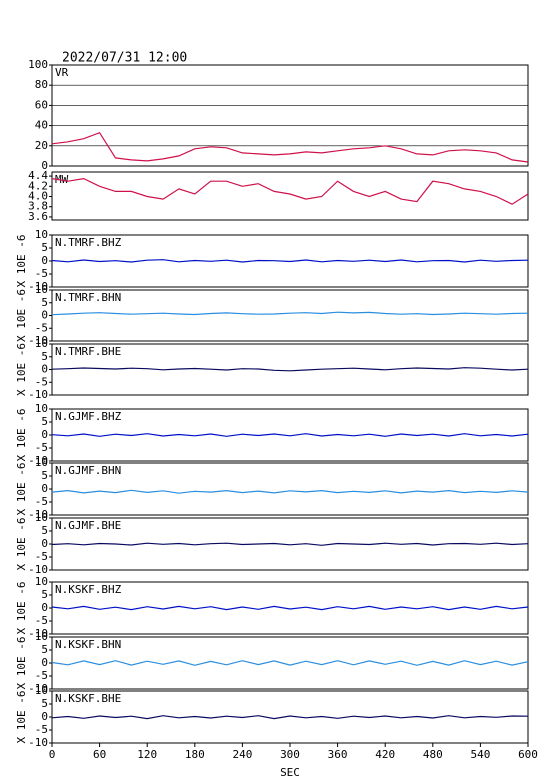 The width and height of the screenshot is (554, 781). What do you see at coordinates (38, 64) in the screenshot?
I see `y-tick-label: 100` at bounding box center [38, 64].